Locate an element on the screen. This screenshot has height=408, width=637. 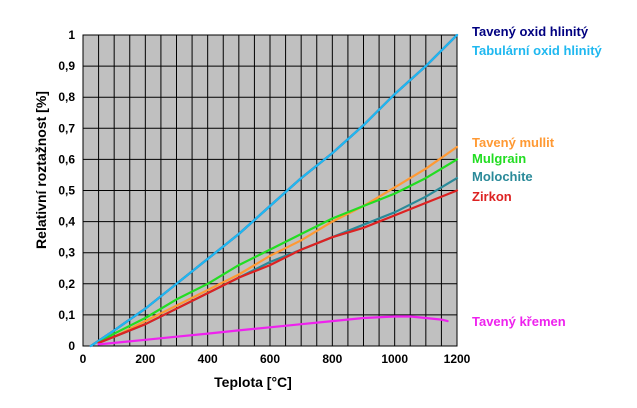
x-tick-label: 600 is located at coordinates (270, 359).